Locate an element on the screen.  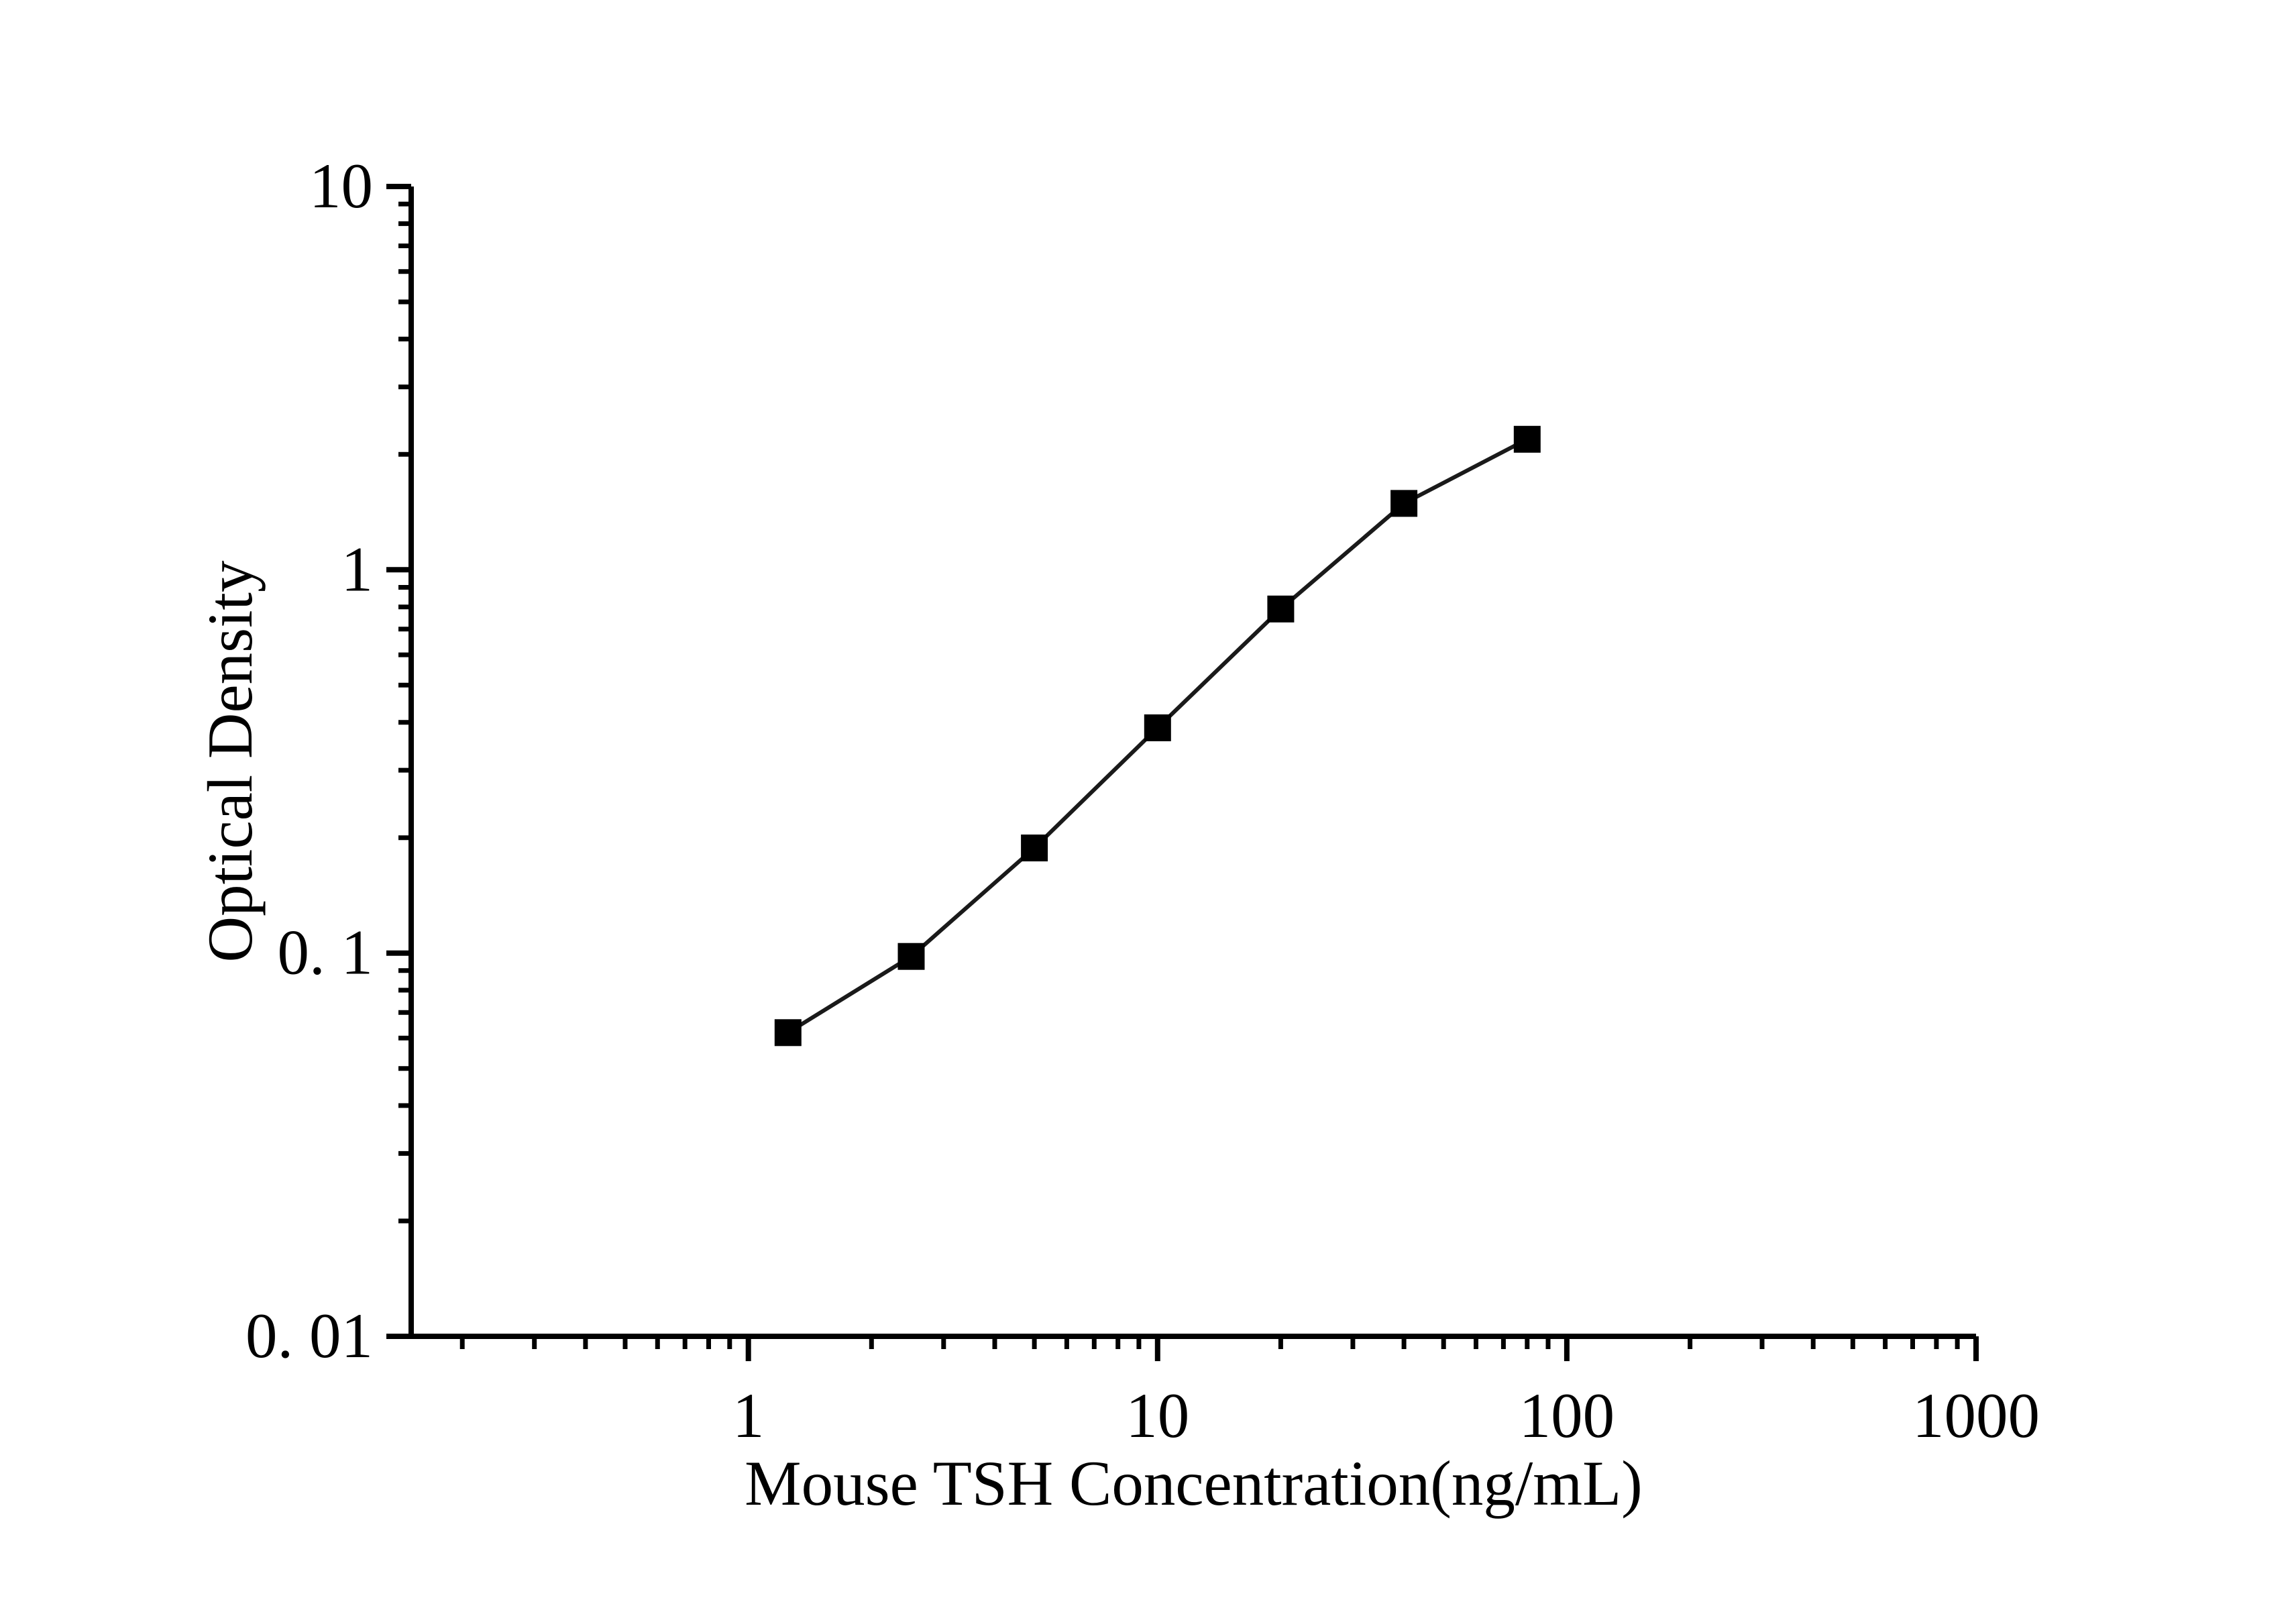
x-tick-label: 10 is located at coordinates (1157, 1415).